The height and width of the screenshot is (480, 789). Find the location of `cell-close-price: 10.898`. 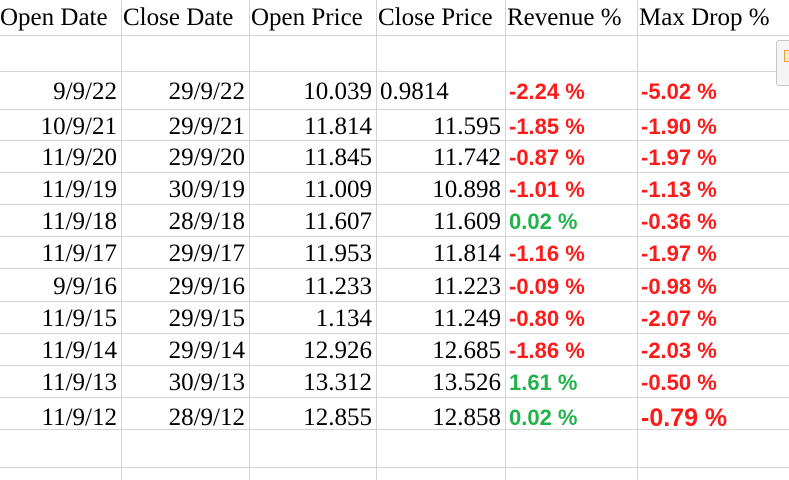

cell-close-price: 10.898 is located at coordinates (466, 189).